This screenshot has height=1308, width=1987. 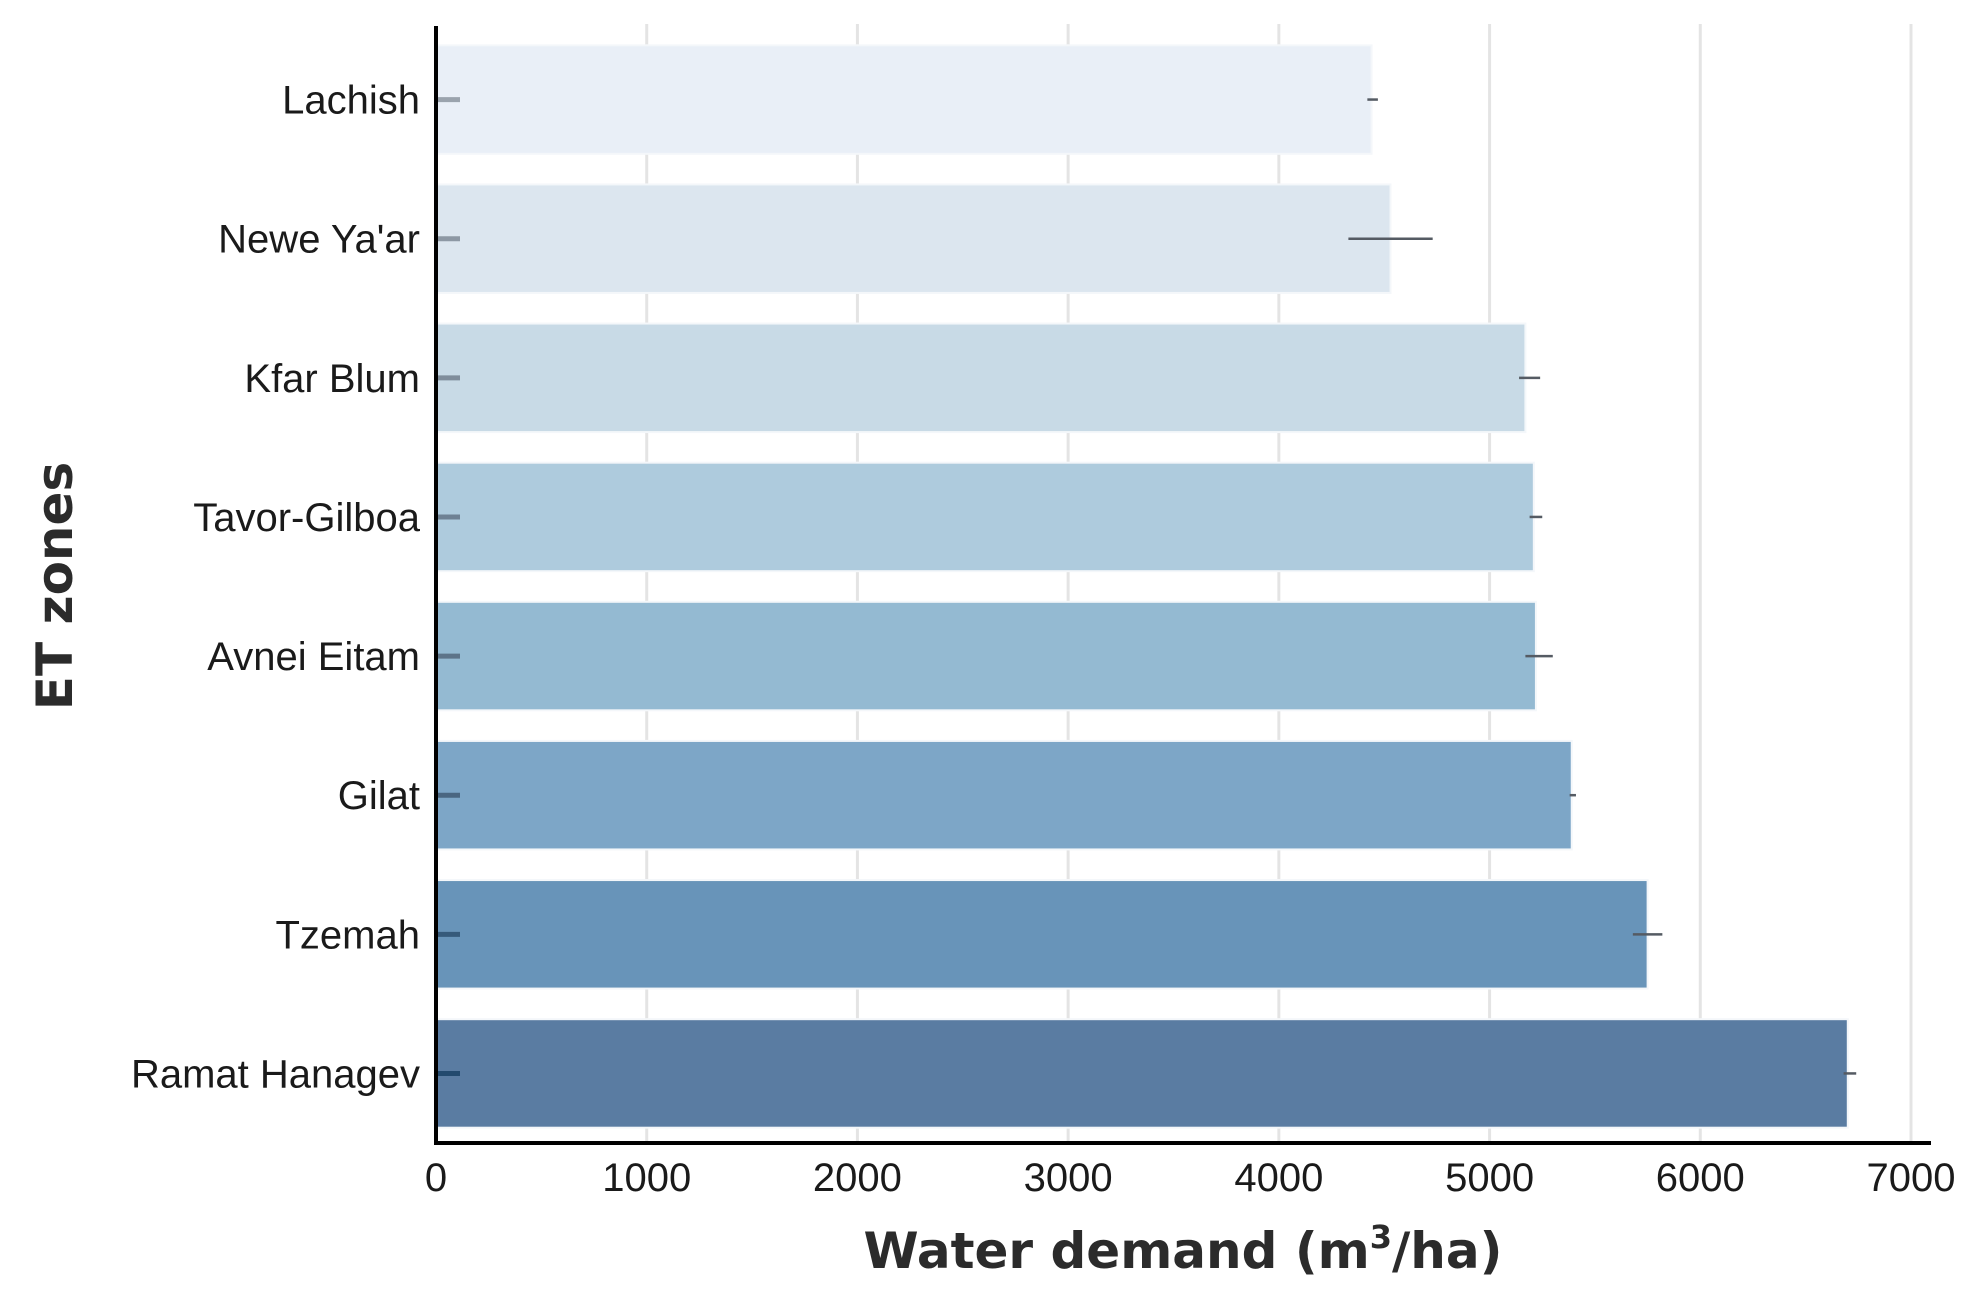 I want to click on y-axis-title: ET zones, so click(x=55, y=586).